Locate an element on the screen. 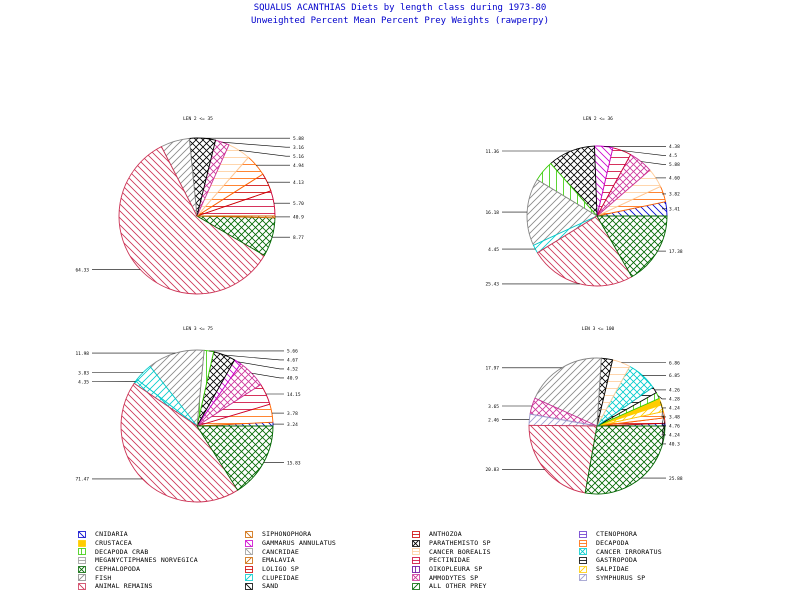  legend-label: GASTROPODA is located at coordinates (617, 560).